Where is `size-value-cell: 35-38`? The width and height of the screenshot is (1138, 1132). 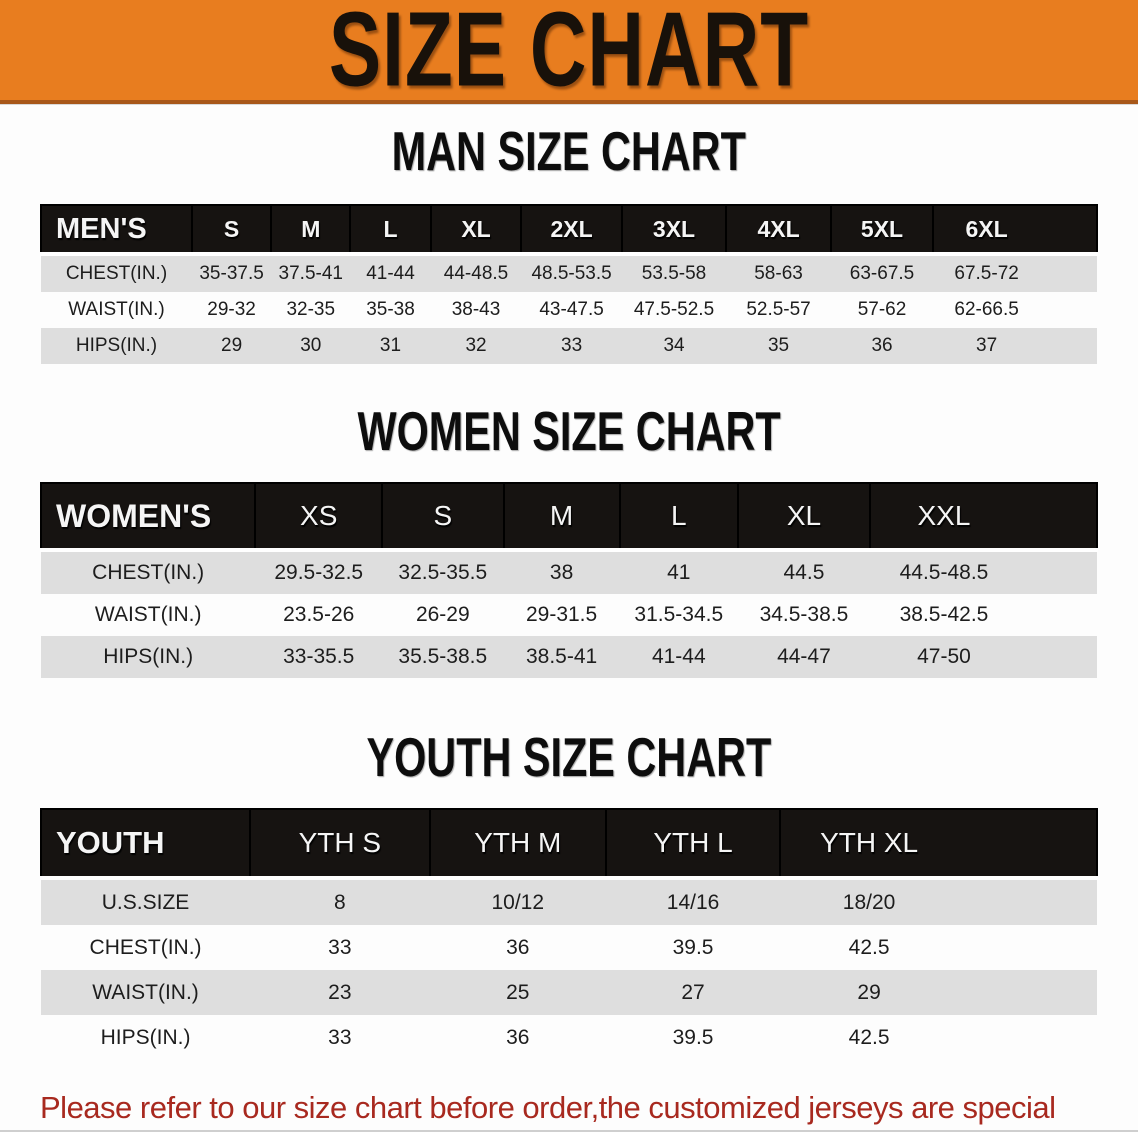
size-value-cell: 35-38 is located at coordinates (390, 310).